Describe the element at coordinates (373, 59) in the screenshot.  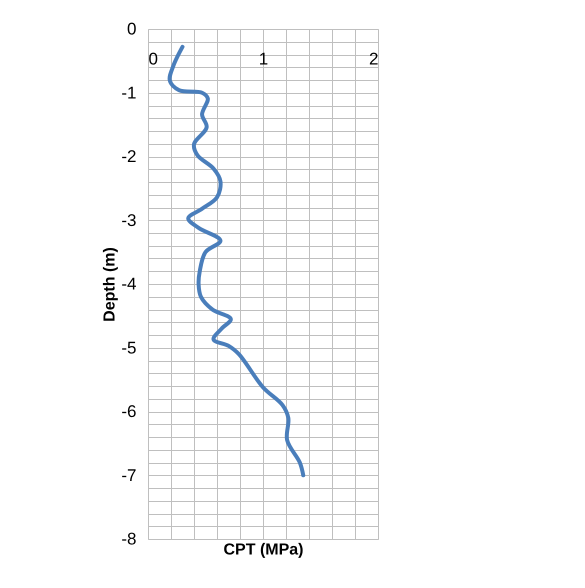
I see `x-tick-label: 2` at that location.